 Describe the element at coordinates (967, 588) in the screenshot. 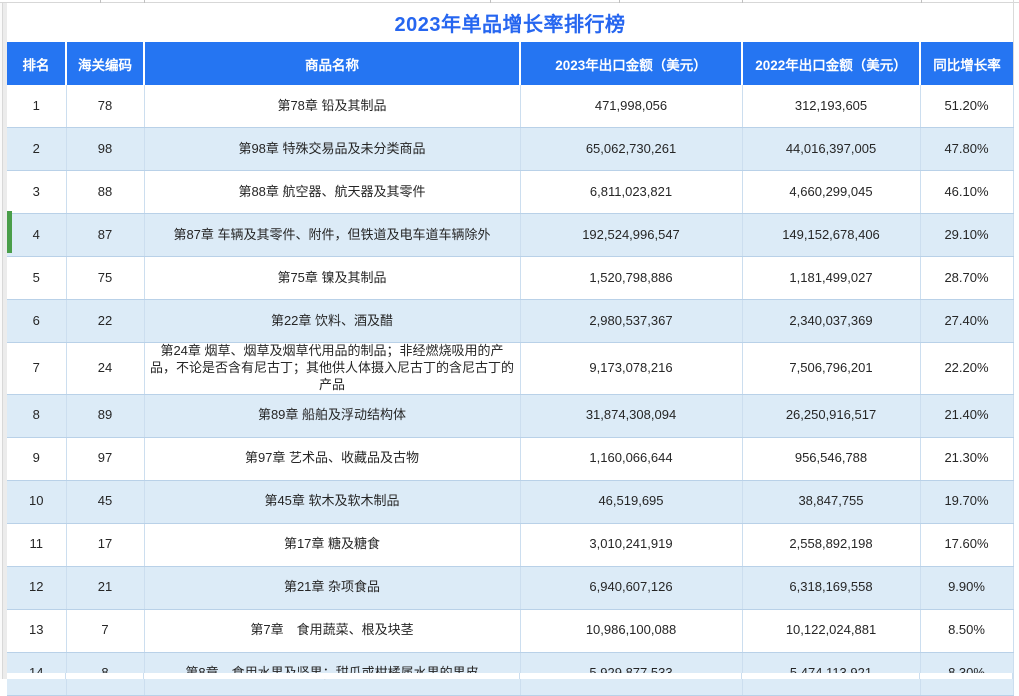

I see `growth-rate-cell: 9.90%` at that location.